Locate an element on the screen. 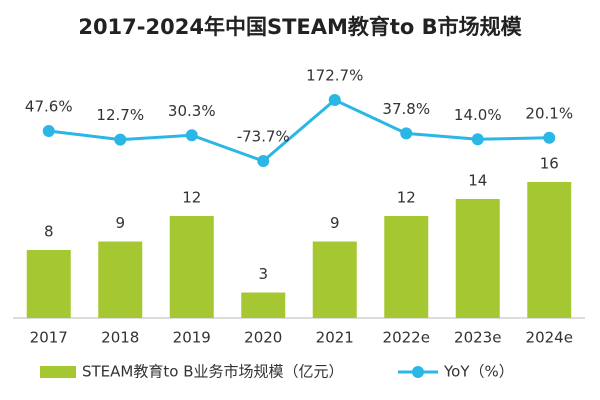 Image resolution: width=600 pixels, height=400 pixels. x-tick-label: 2020 is located at coordinates (263, 338).